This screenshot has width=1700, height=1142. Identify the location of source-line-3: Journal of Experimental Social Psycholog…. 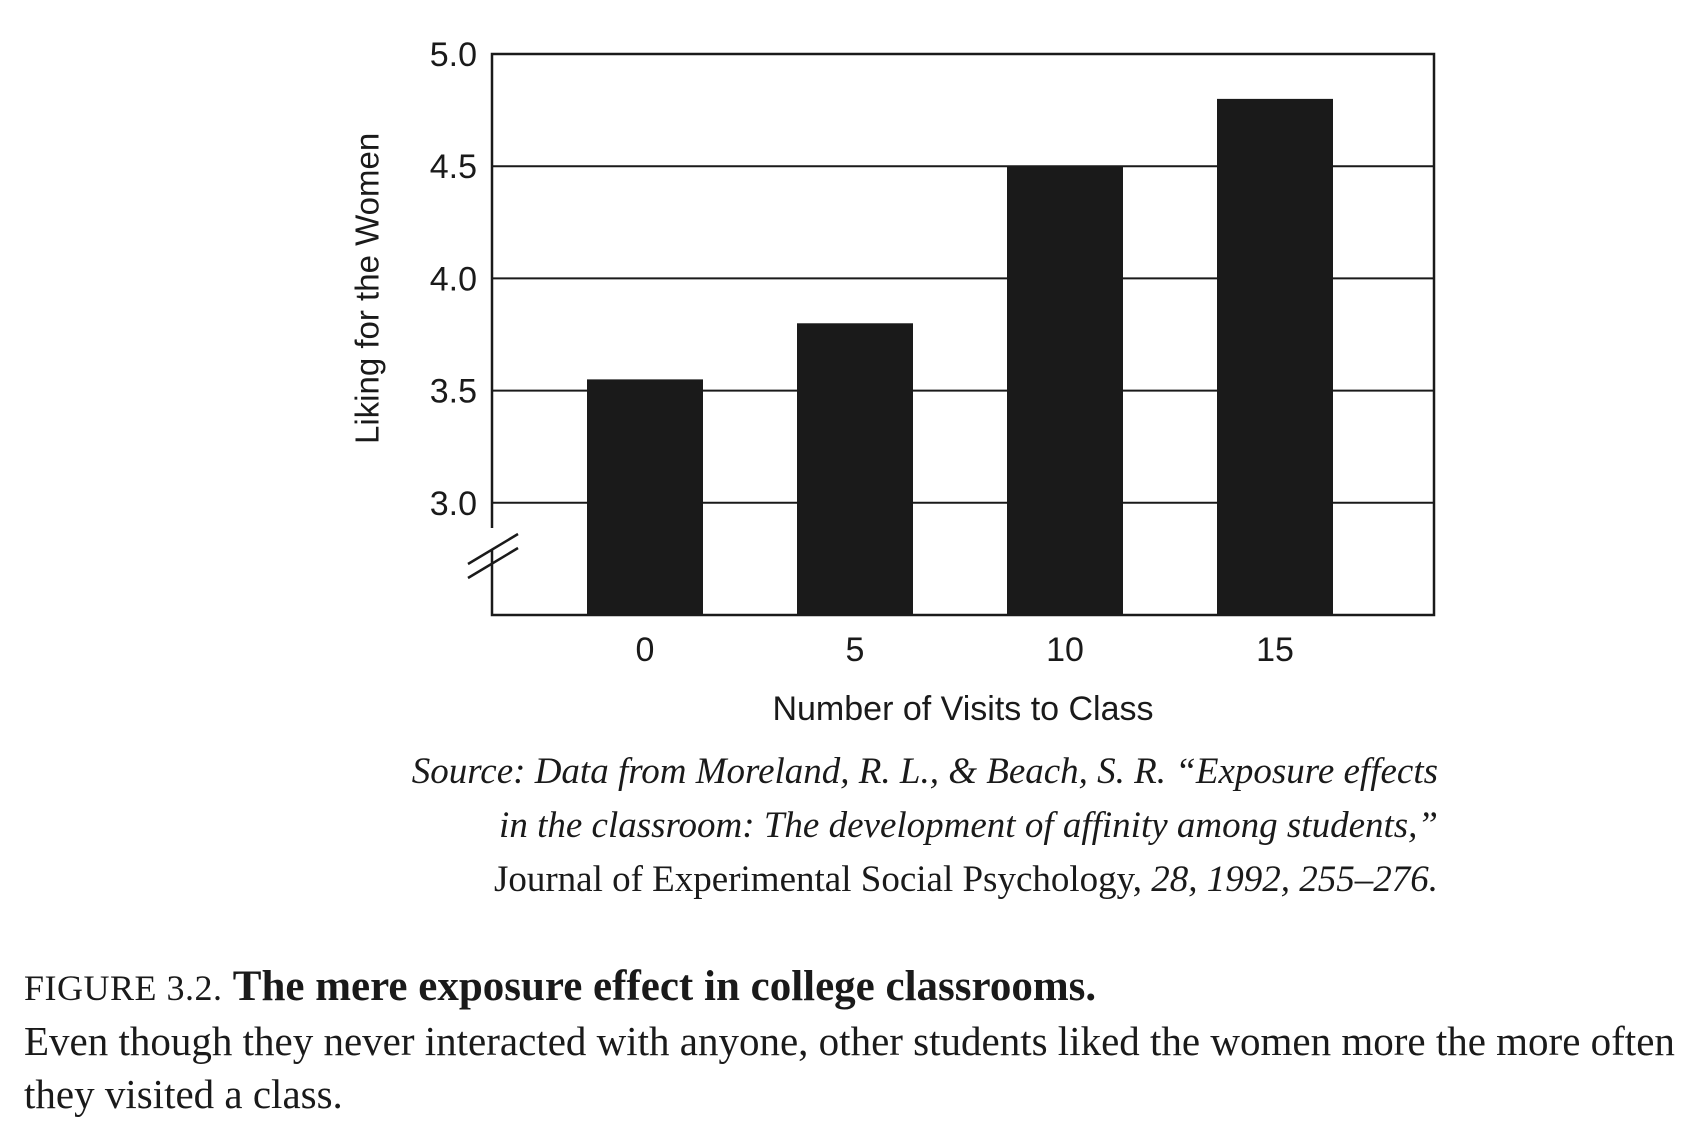
(864, 880).